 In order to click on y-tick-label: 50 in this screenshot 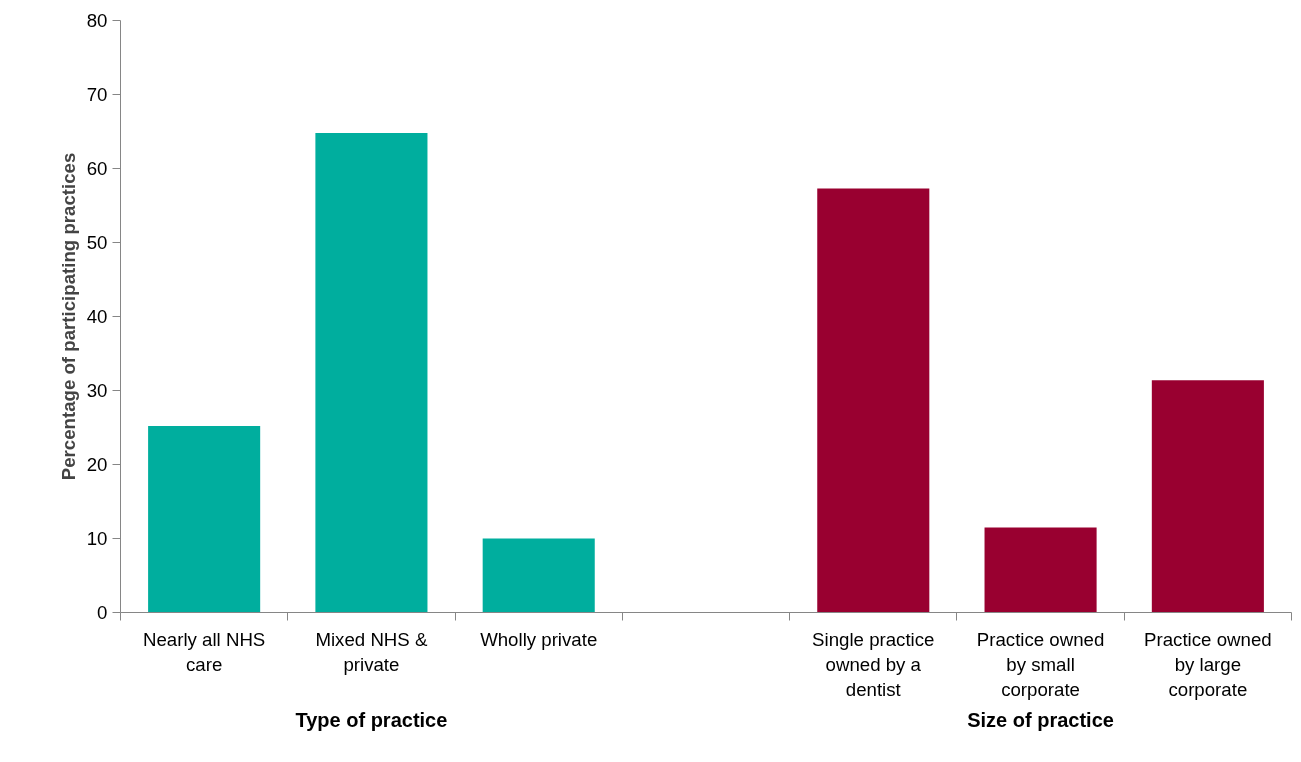, I will do `click(97, 242)`.